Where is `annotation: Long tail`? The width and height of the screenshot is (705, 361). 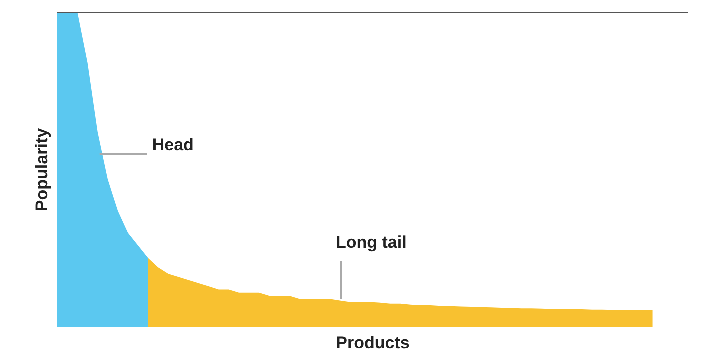 annotation: Long tail is located at coordinates (371, 242).